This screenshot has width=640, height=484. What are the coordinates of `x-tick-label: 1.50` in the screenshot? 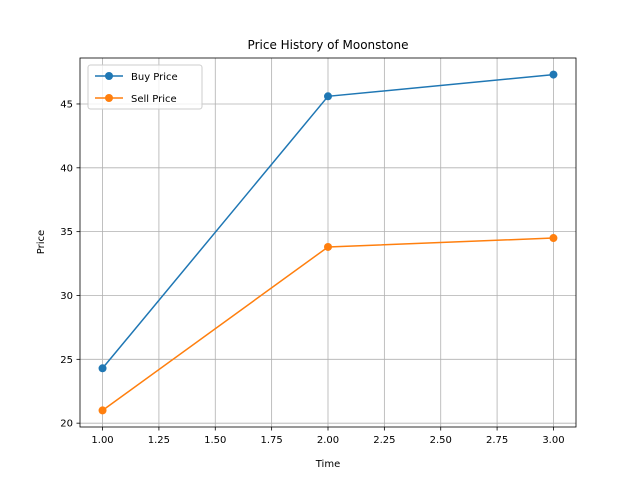 It's located at (215, 440).